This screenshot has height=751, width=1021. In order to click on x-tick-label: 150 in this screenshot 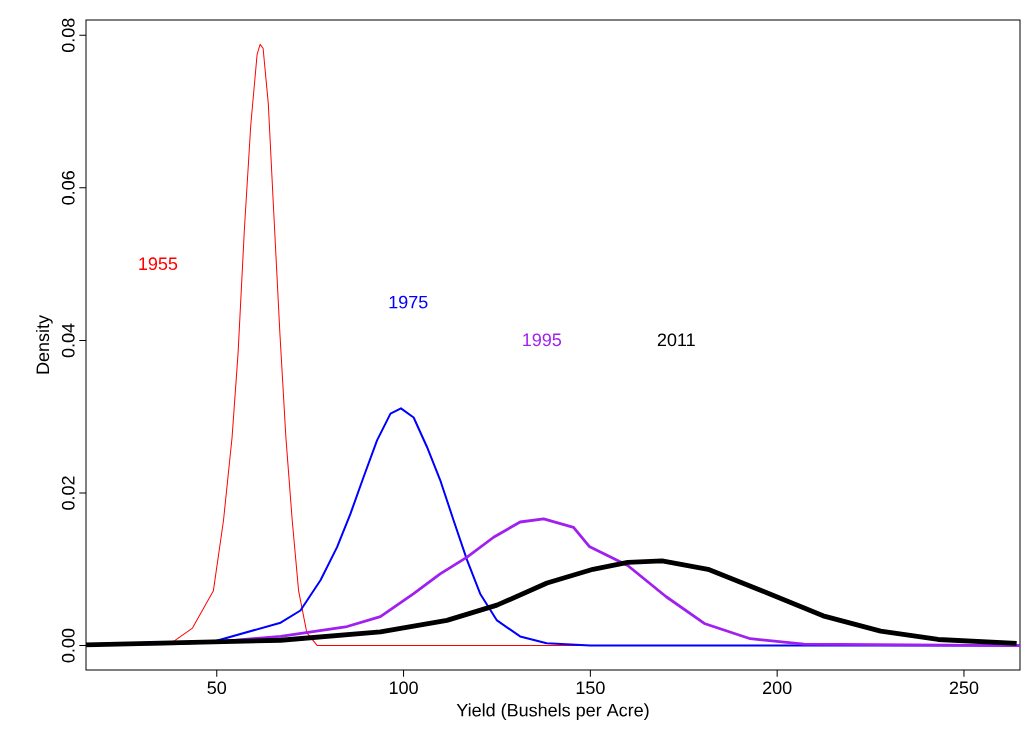, I will do `click(590, 688)`.